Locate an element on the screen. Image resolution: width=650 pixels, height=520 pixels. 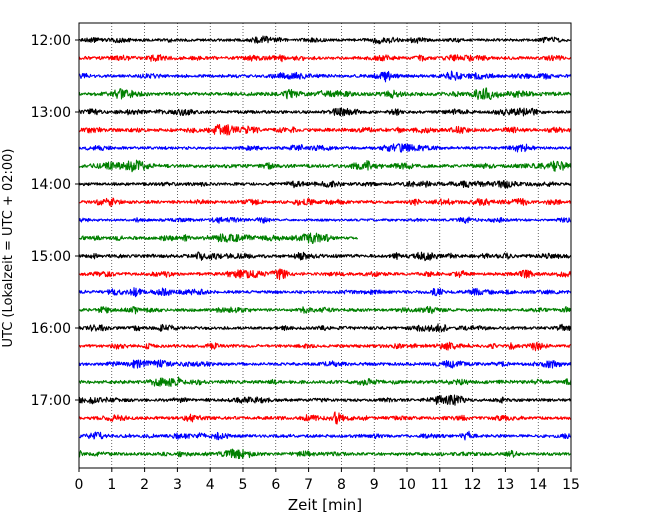
y-tick-label: 12:00 is located at coordinates (51, 41).